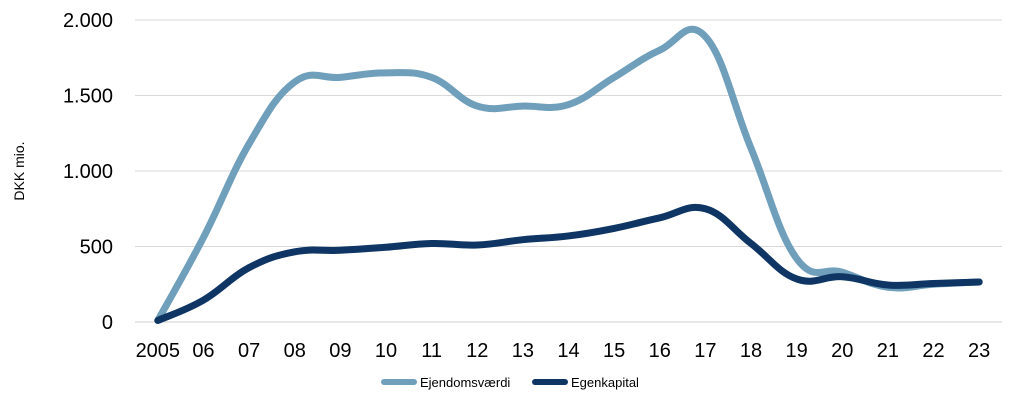 The height and width of the screenshot is (407, 1024). I want to click on x-tick-label: 15, so click(614, 351).